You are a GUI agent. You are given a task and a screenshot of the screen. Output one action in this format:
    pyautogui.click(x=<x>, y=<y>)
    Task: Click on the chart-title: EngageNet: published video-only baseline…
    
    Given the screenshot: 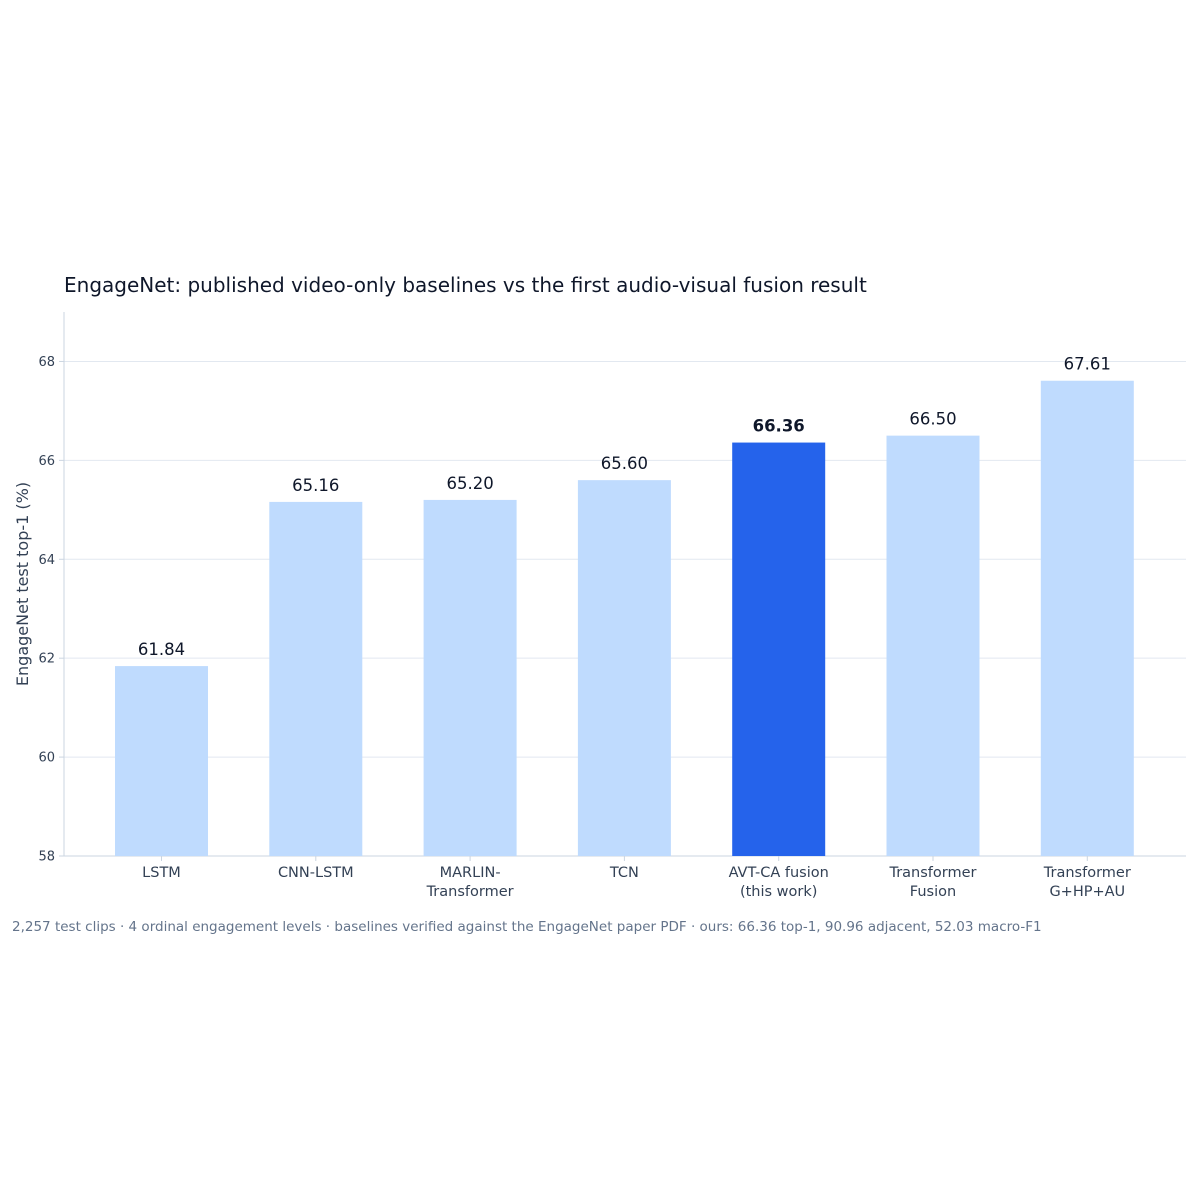 What is the action you would take?
    pyautogui.click(x=465, y=285)
    